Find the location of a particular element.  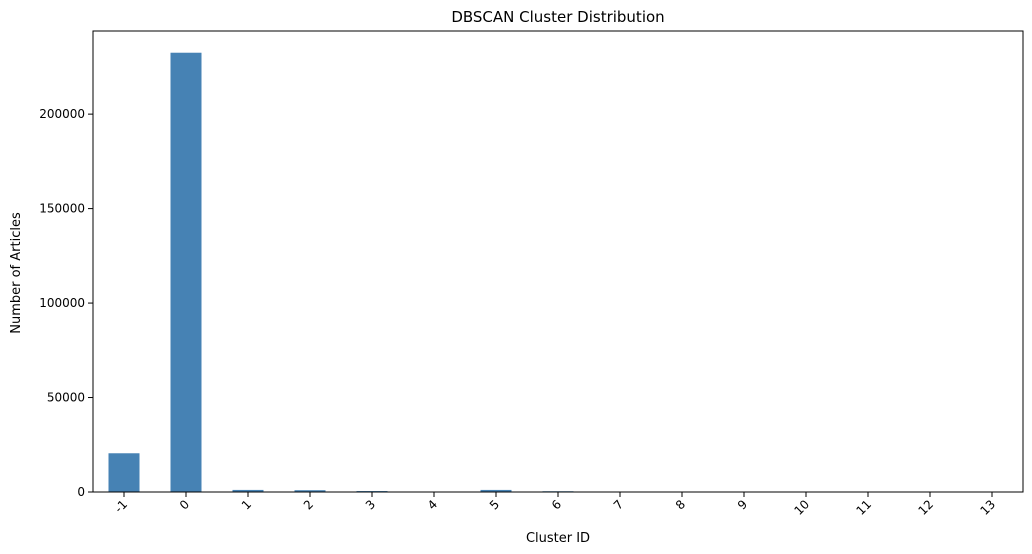

y-axis: 0 50000 100000 150000 200000 is located at coordinates (66, 303).